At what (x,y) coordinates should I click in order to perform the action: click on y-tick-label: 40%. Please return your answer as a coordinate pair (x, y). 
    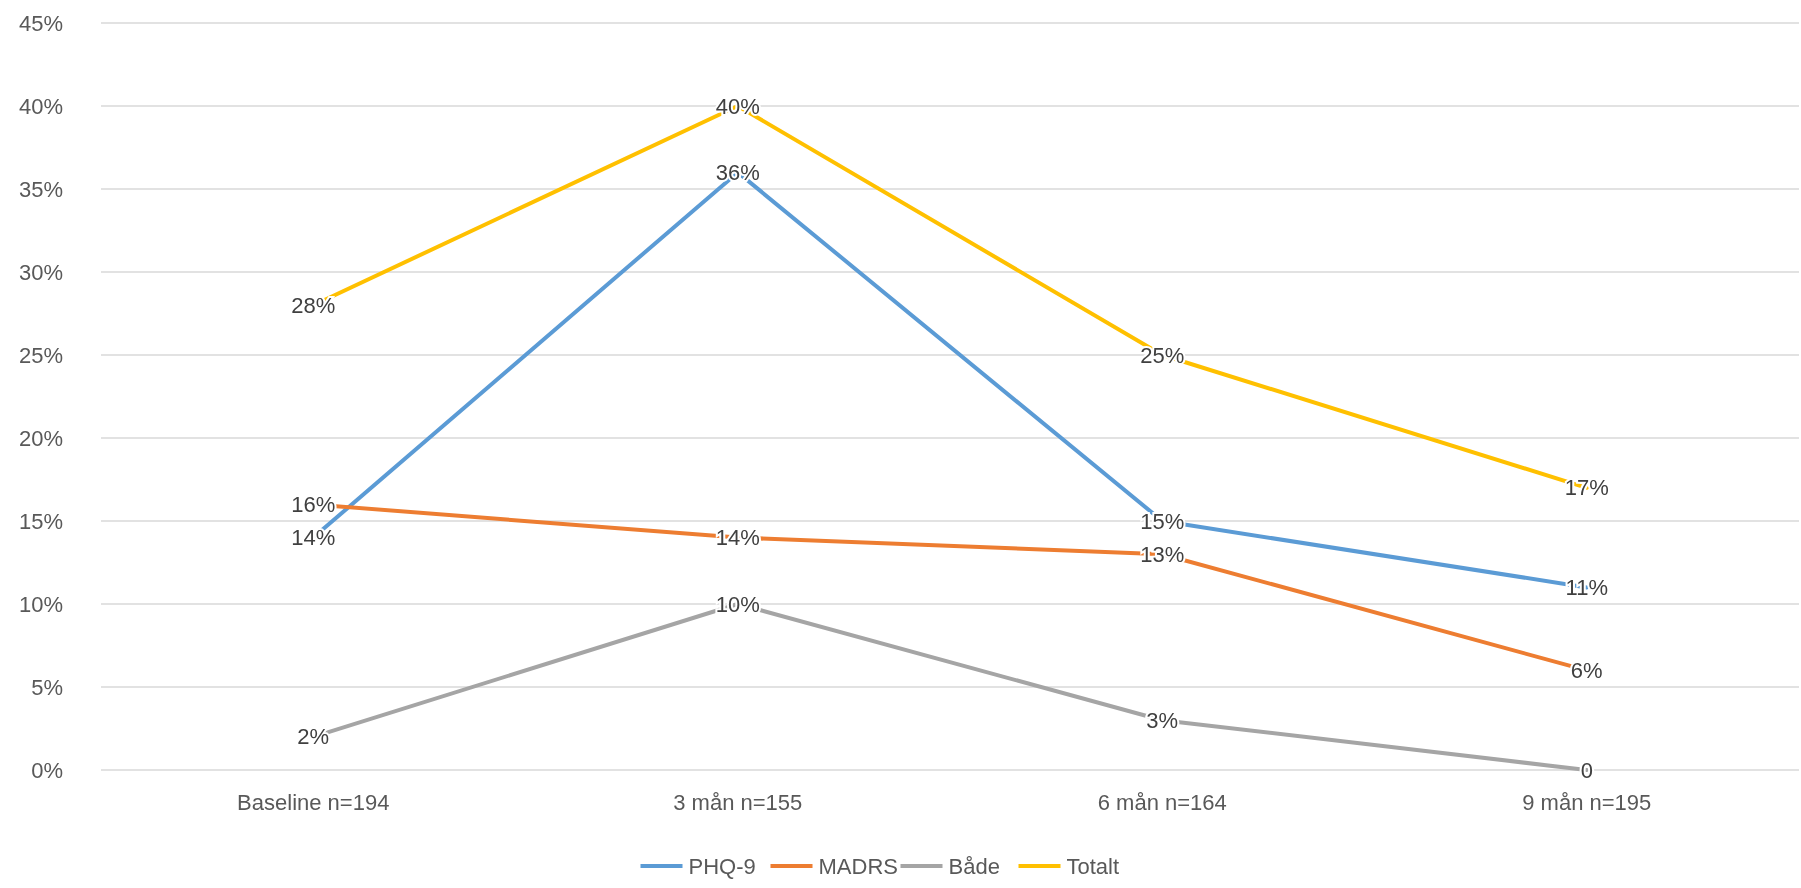
    Looking at the image, I should click on (40, 106).